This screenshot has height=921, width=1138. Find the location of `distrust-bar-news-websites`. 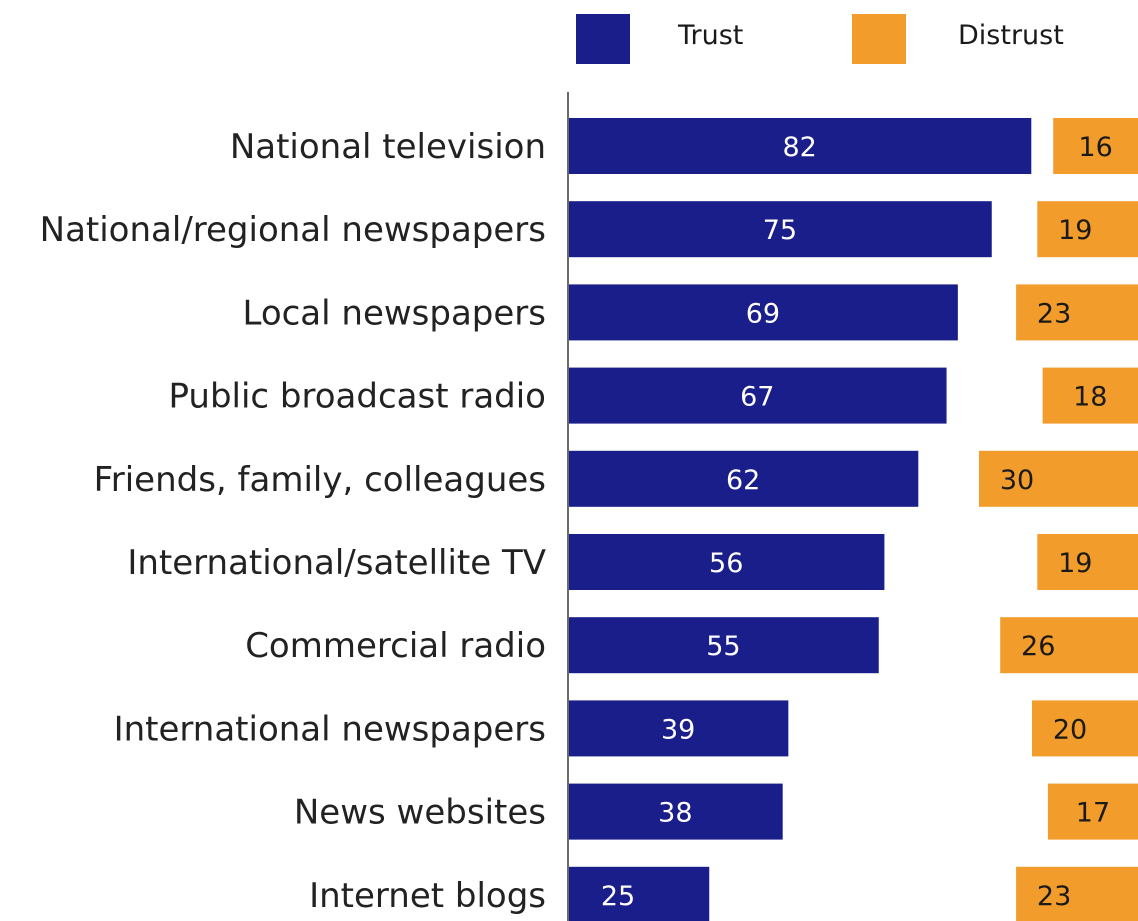

distrust-bar-news-websites is located at coordinates (1092, 811).